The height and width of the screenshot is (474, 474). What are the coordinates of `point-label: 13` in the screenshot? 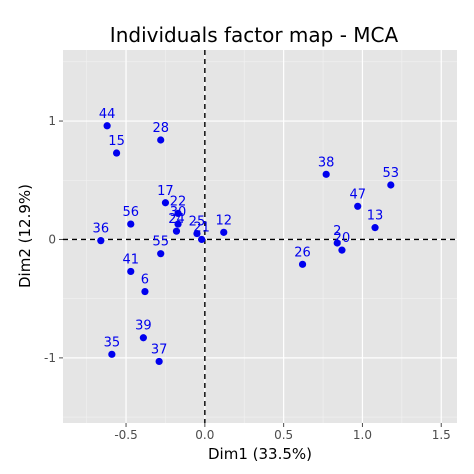 It's located at (375, 216).